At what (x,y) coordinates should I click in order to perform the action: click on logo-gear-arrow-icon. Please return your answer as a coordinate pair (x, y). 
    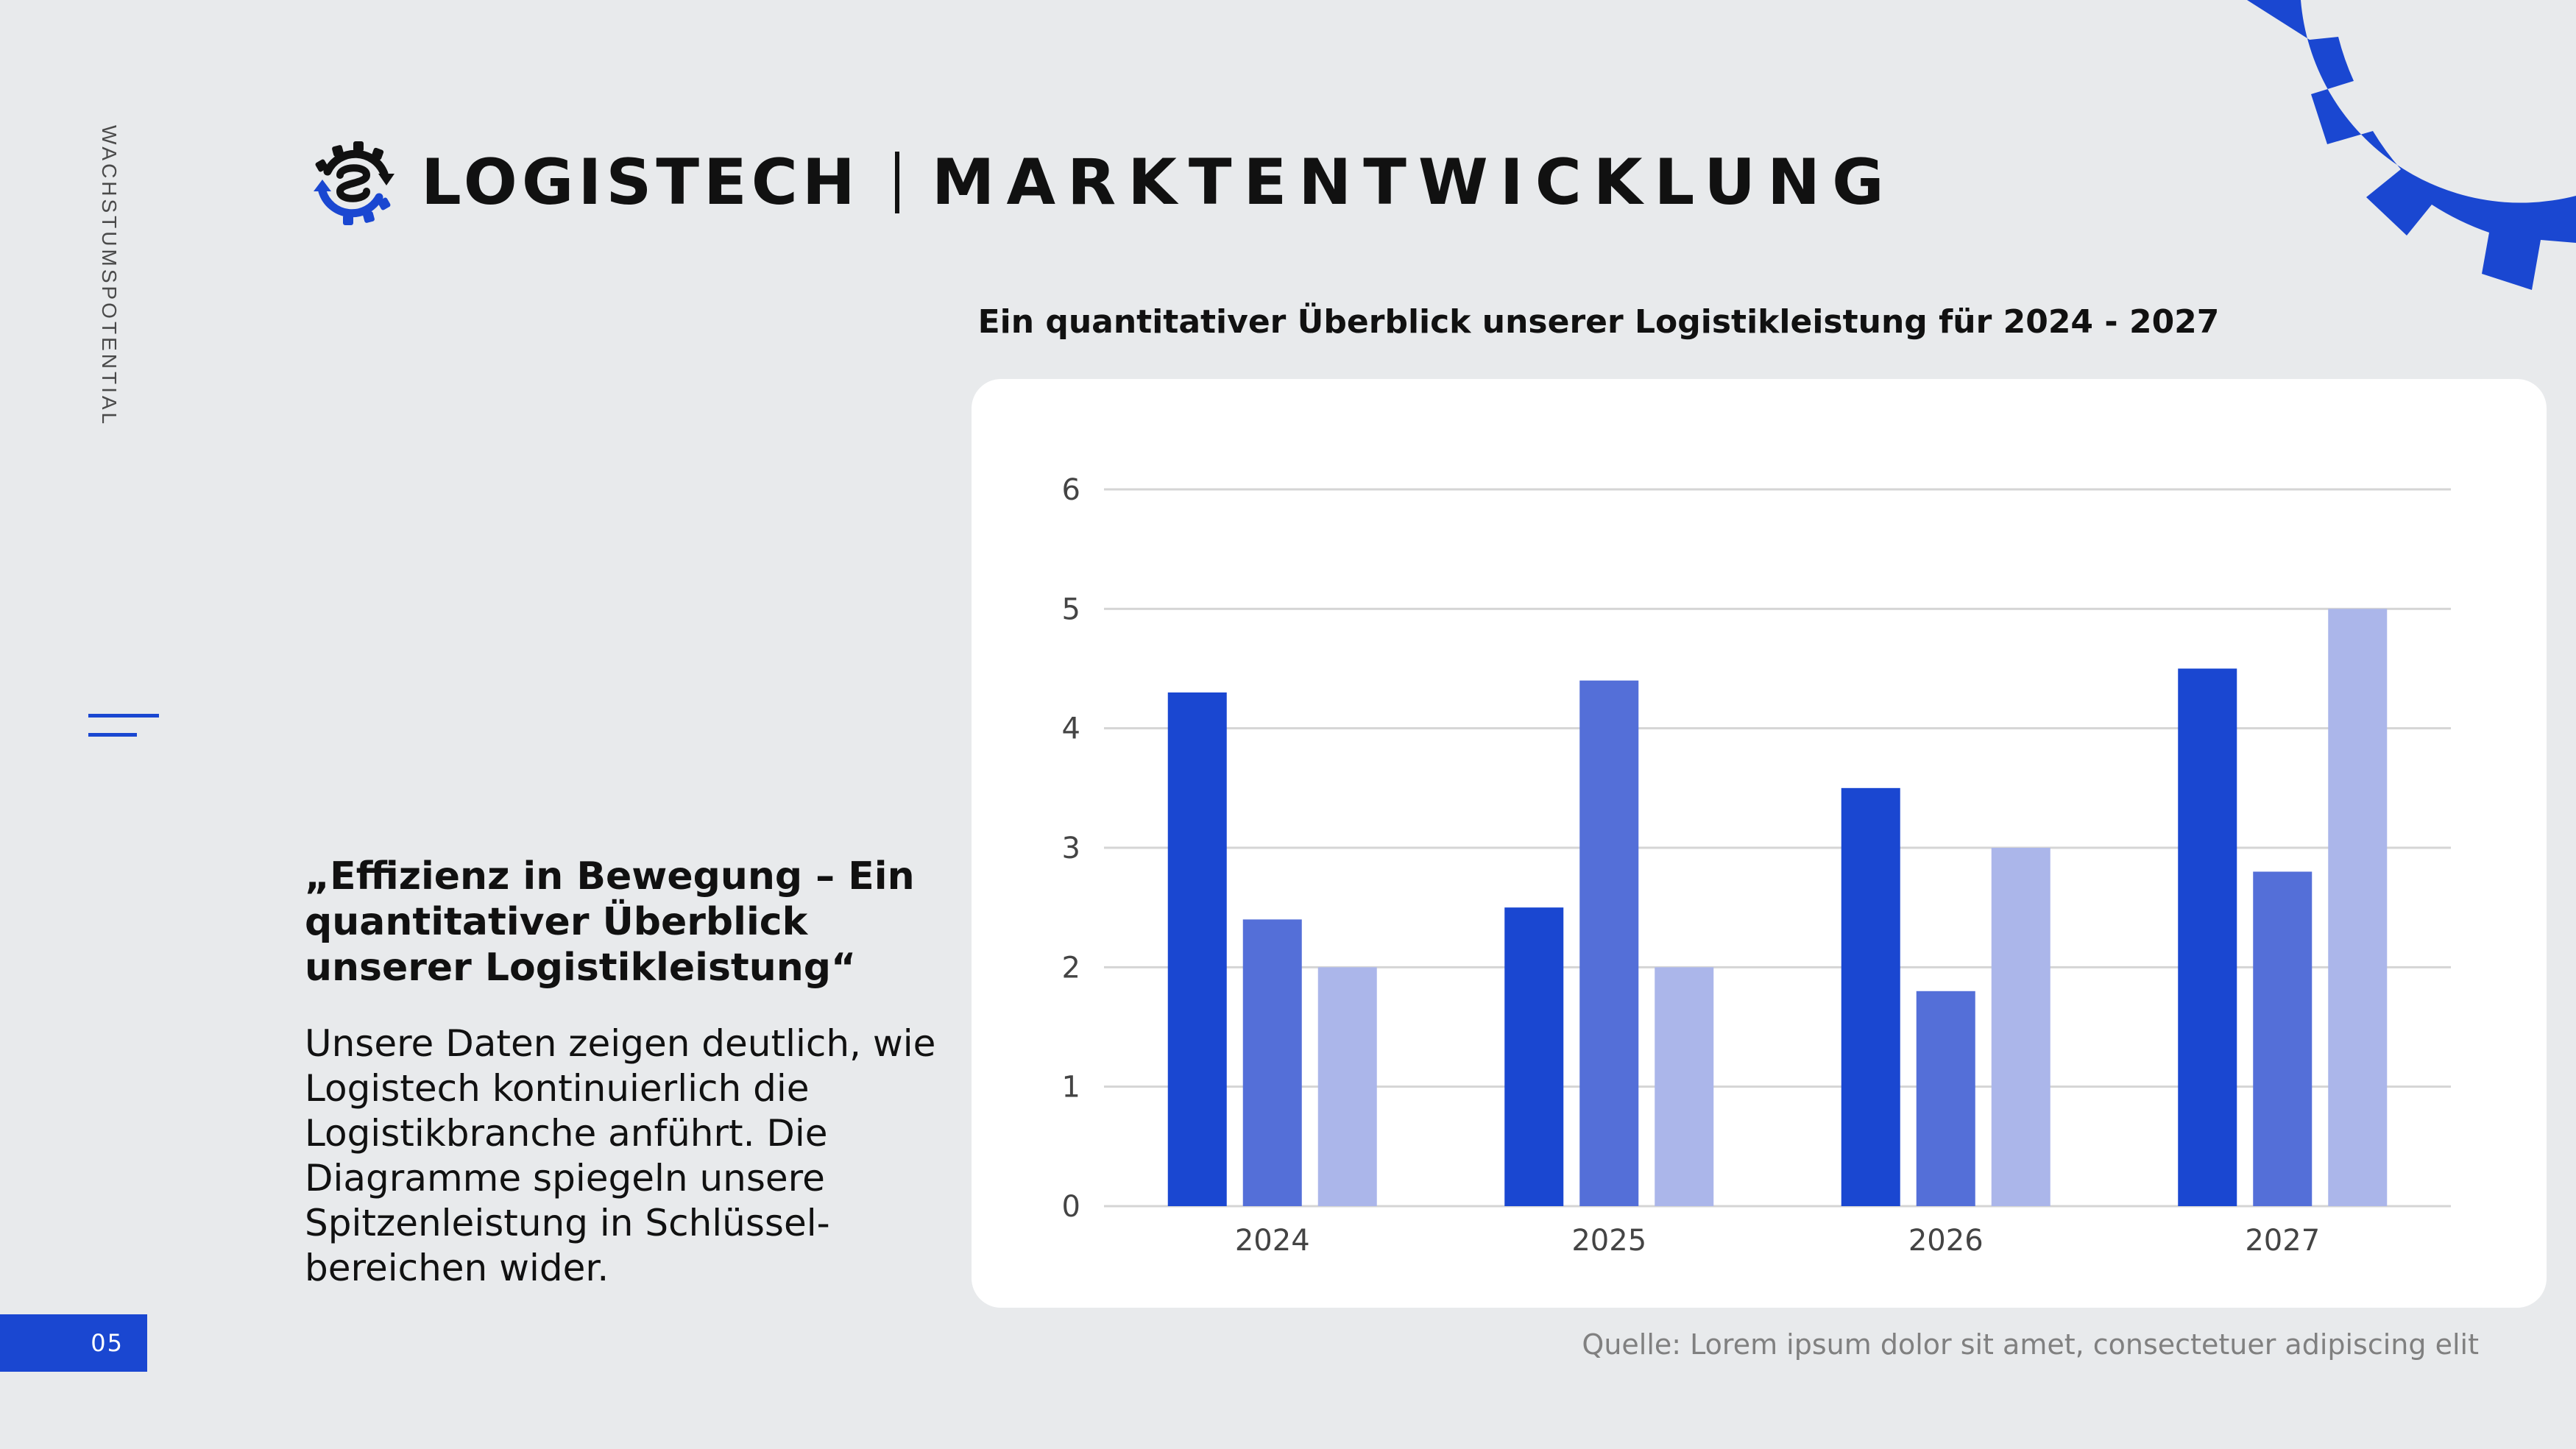
    Looking at the image, I should click on (354, 183).